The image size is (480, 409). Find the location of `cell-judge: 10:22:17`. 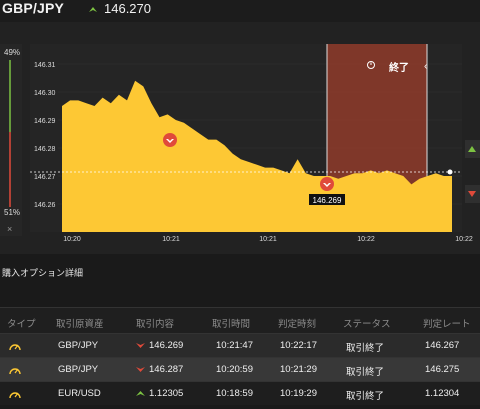

cell-judge: 10:22:17 is located at coordinates (298, 345).